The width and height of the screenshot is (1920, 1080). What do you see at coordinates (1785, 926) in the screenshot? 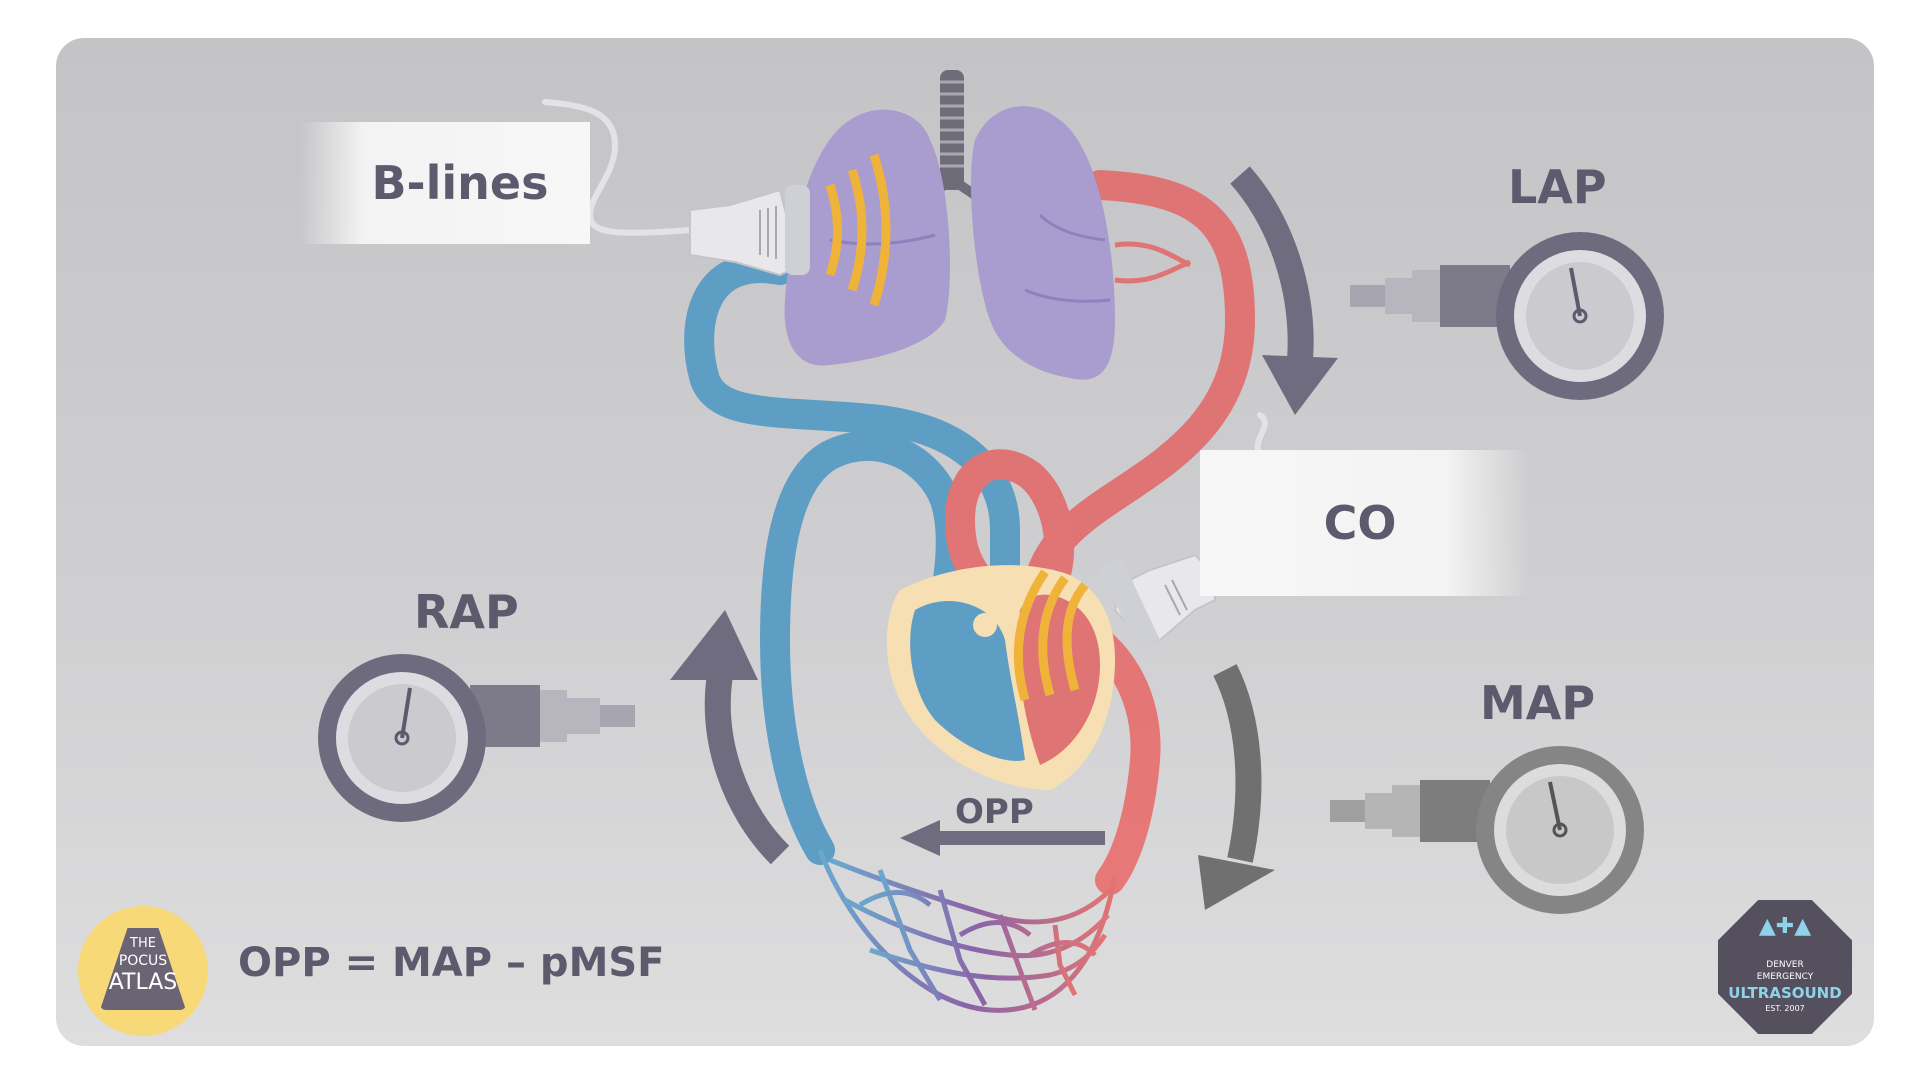
I see `mountain-probe-icon: ▲✚▲` at bounding box center [1785, 926].